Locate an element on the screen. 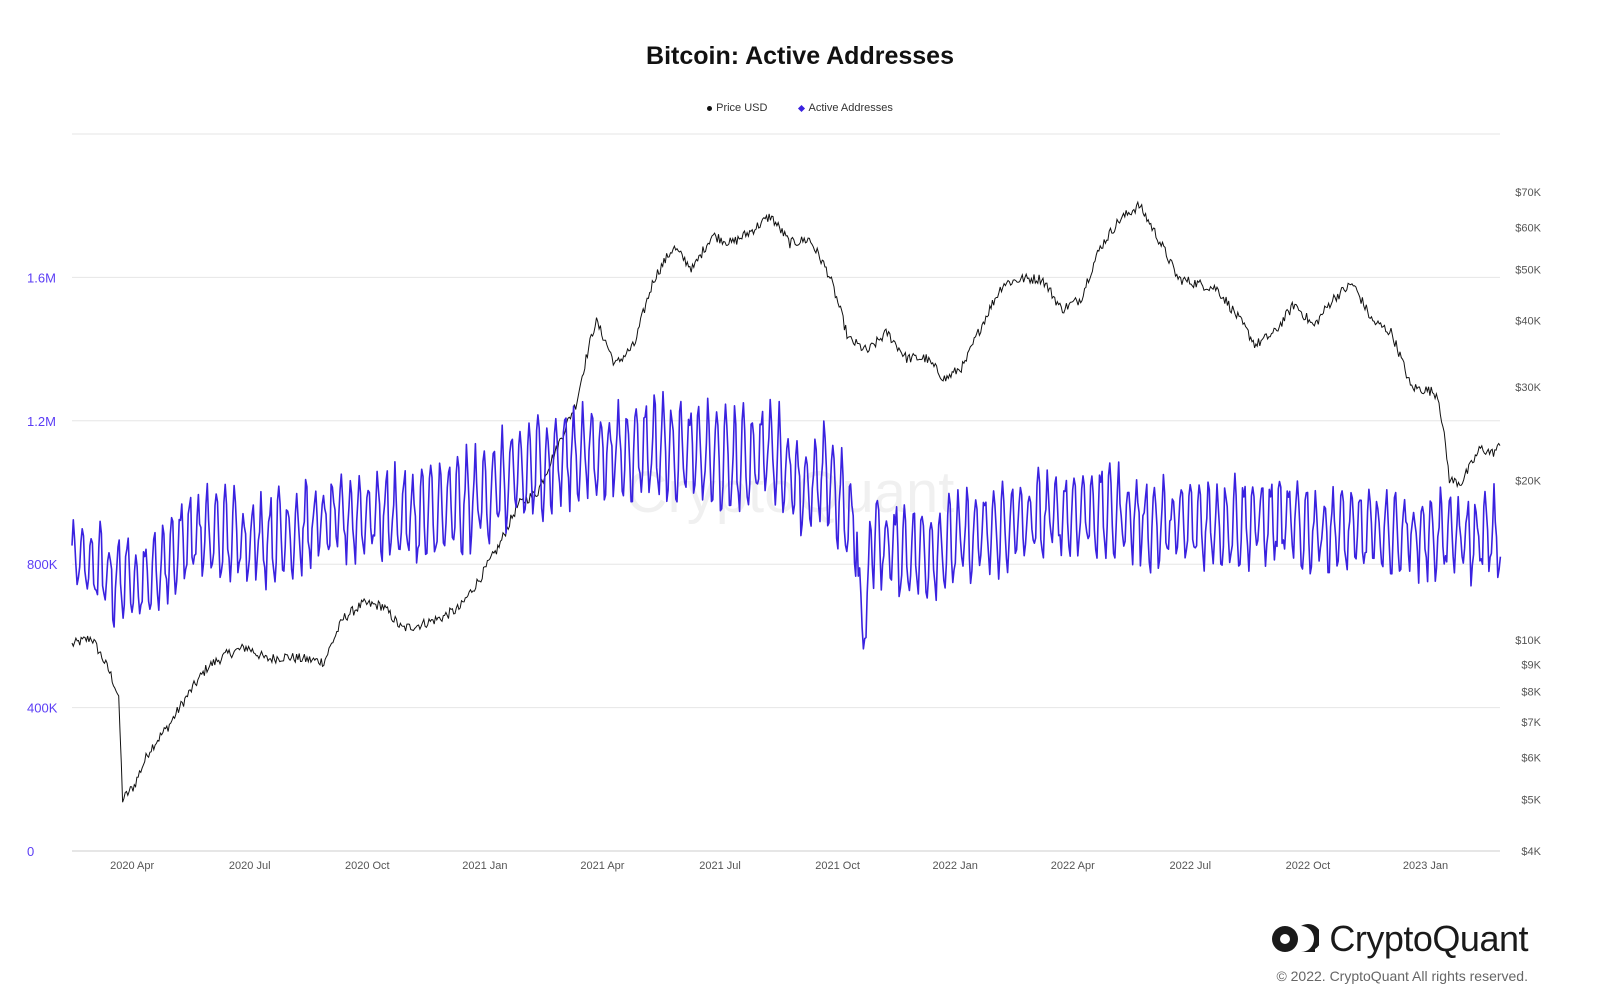 The height and width of the screenshot is (1008, 1600). right-y-tick-label: $10K is located at coordinates (1528, 641).